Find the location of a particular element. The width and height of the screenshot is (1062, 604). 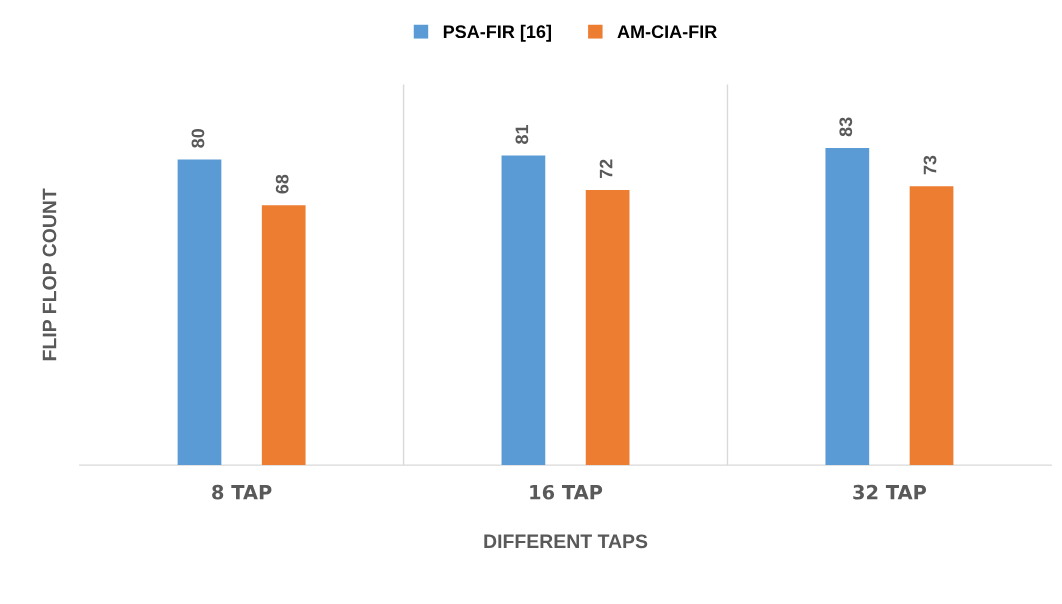

data-label: 80 is located at coordinates (198, 138).